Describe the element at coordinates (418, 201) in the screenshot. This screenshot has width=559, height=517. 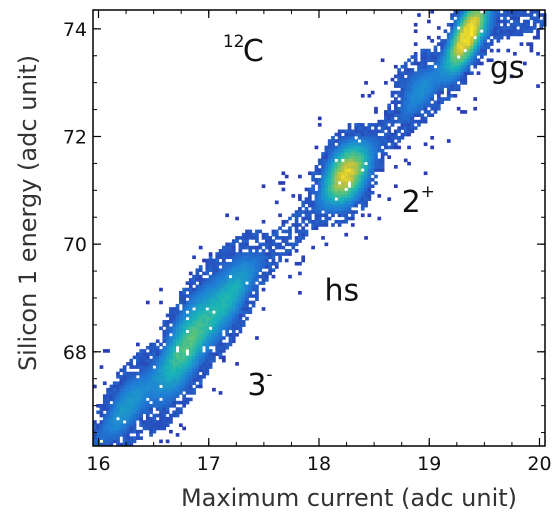
I see `annotation-two-plus: 2 +` at that location.